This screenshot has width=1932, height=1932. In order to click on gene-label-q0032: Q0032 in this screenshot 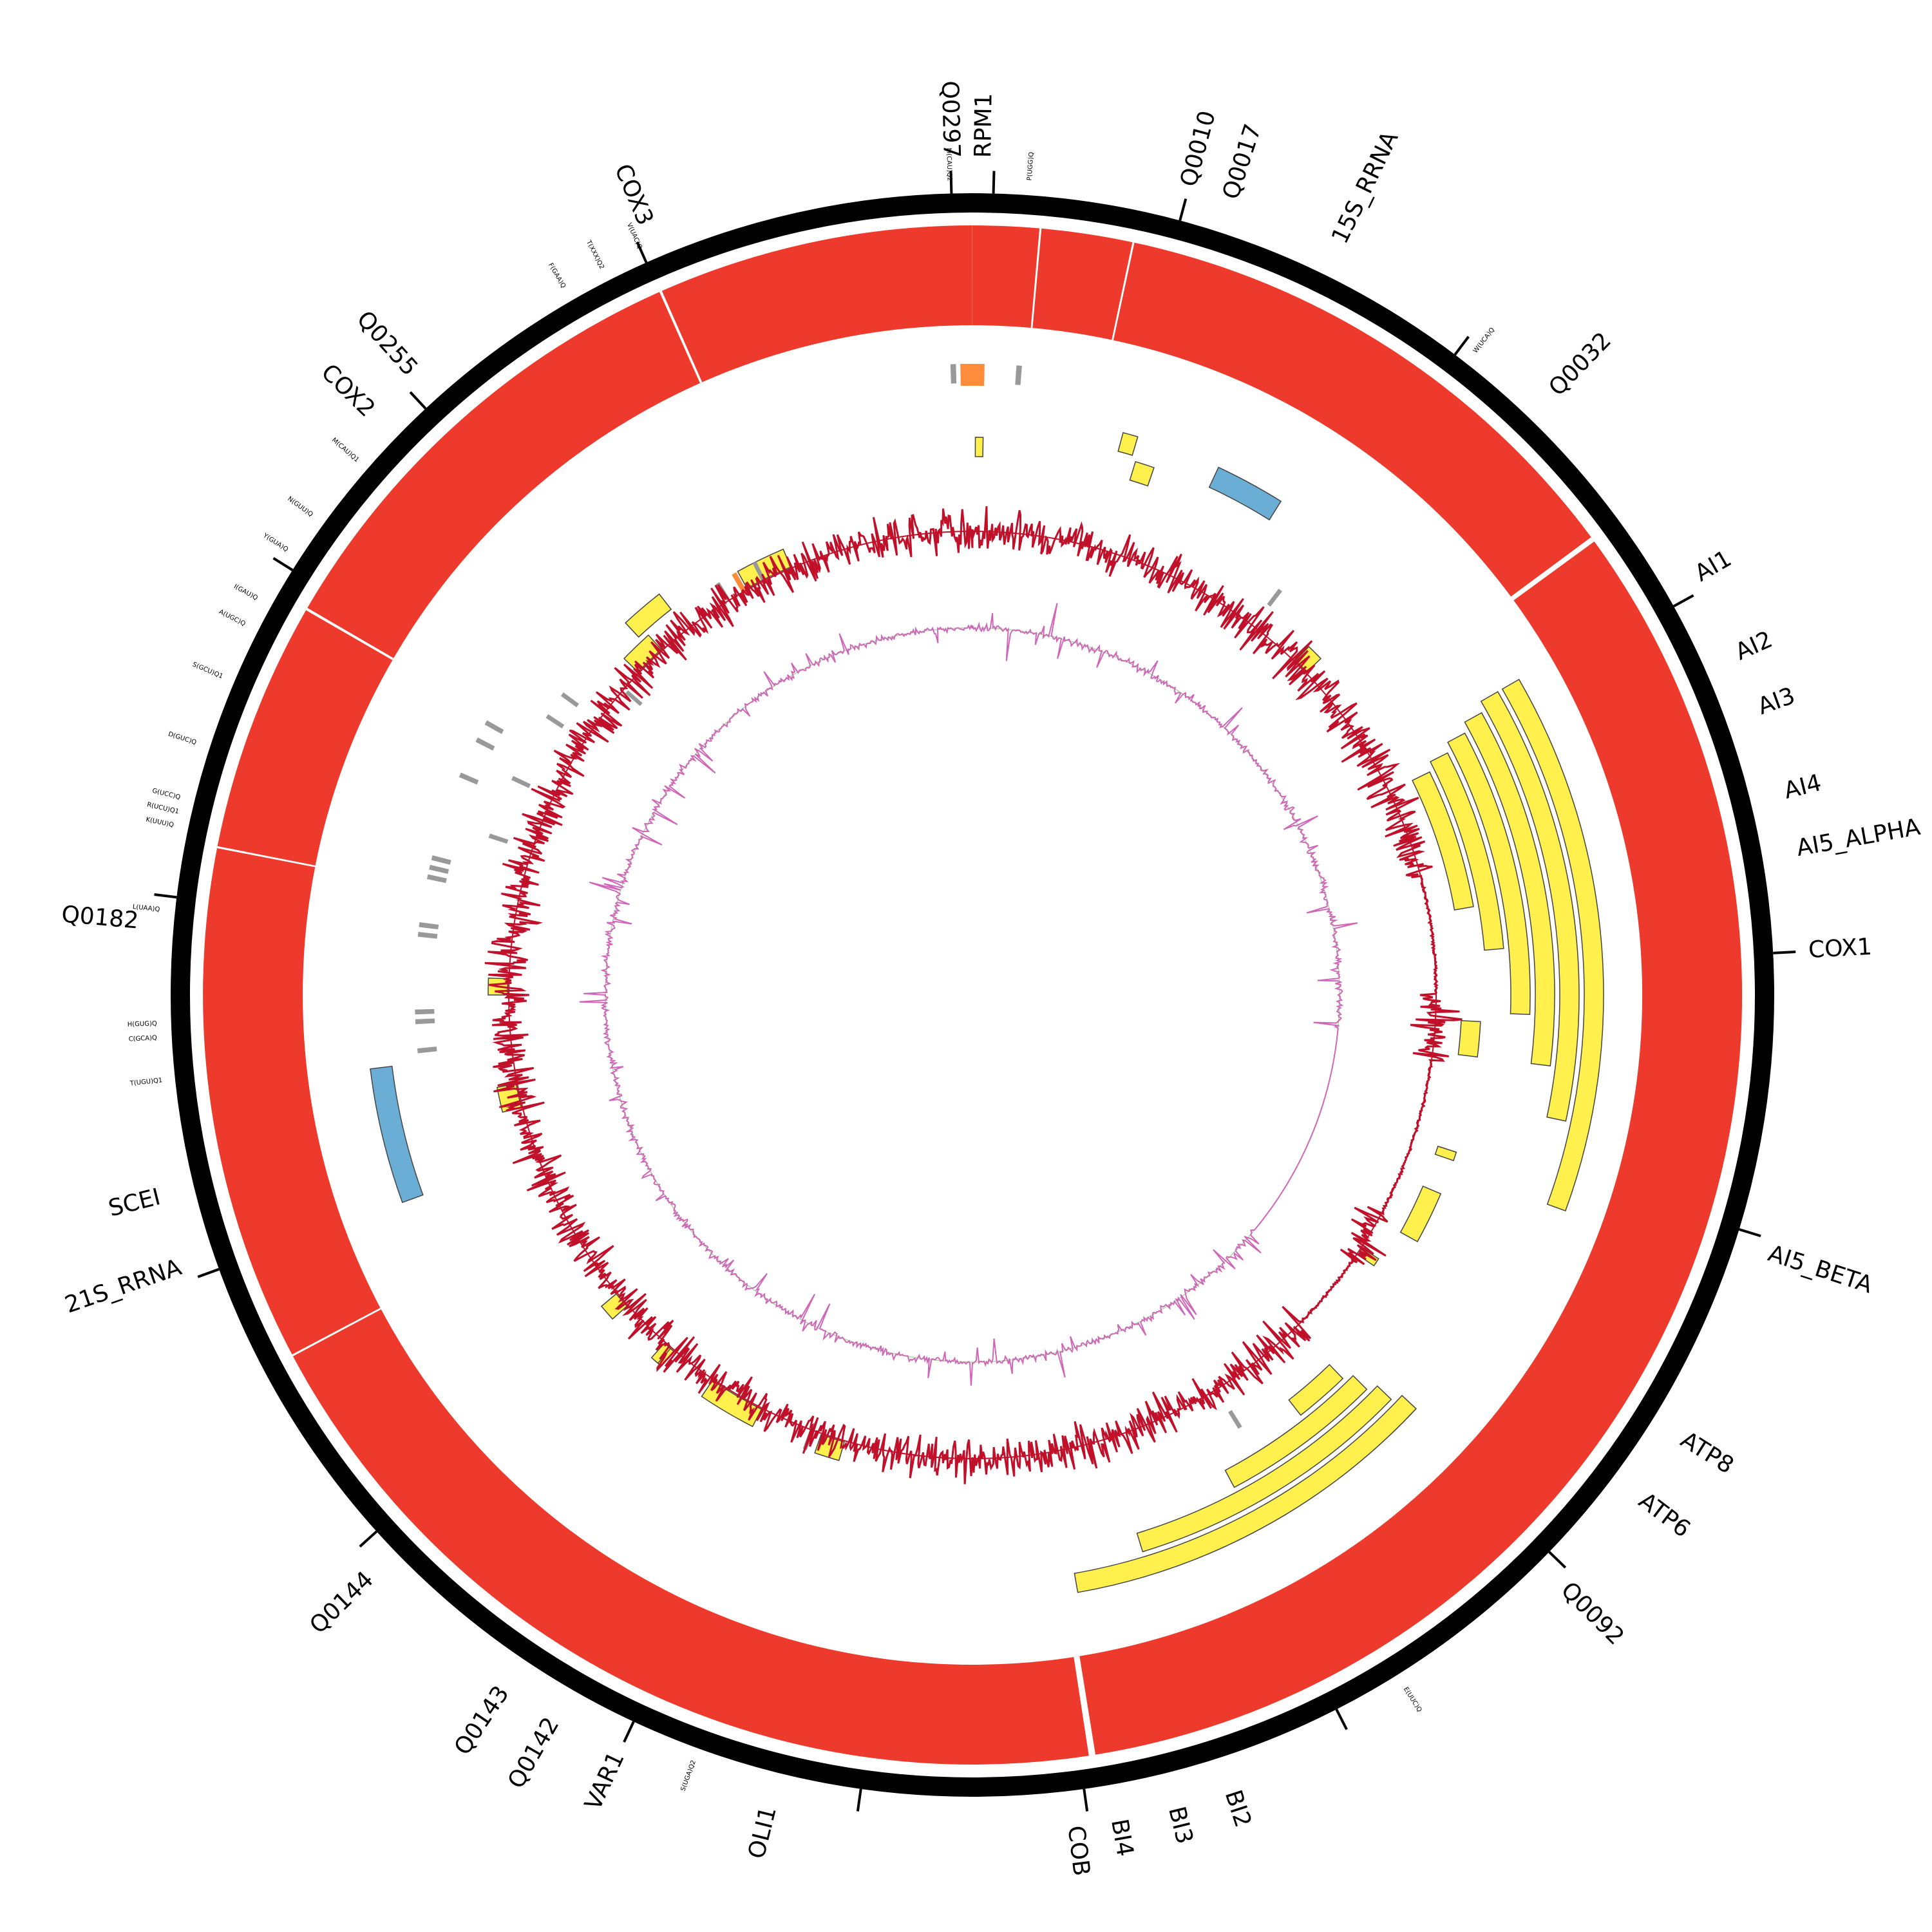, I will do `click(1580, 364)`.